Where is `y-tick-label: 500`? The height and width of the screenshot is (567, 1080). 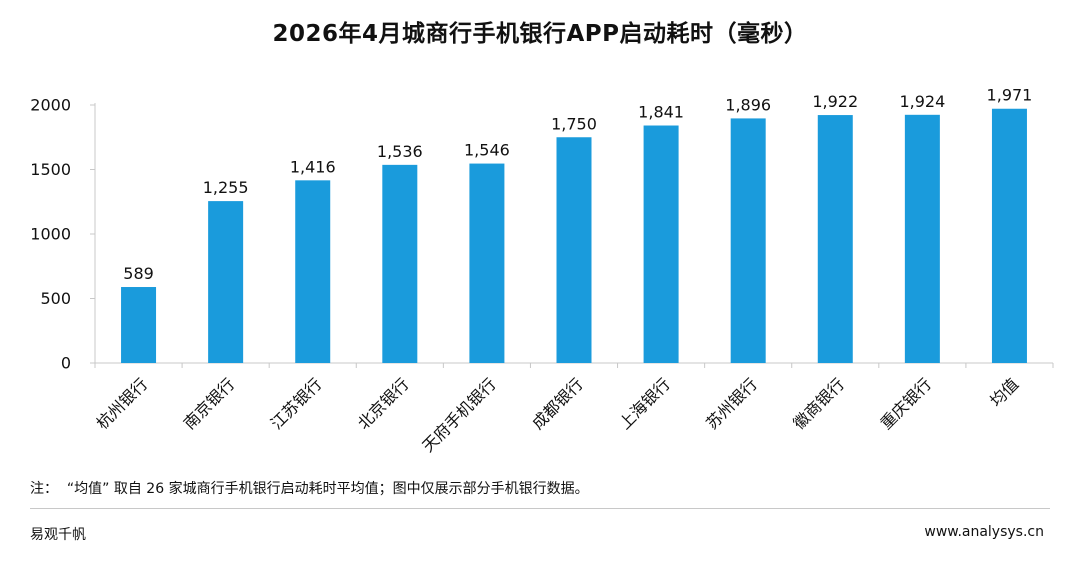
y-tick-label: 500 is located at coordinates (55, 298).